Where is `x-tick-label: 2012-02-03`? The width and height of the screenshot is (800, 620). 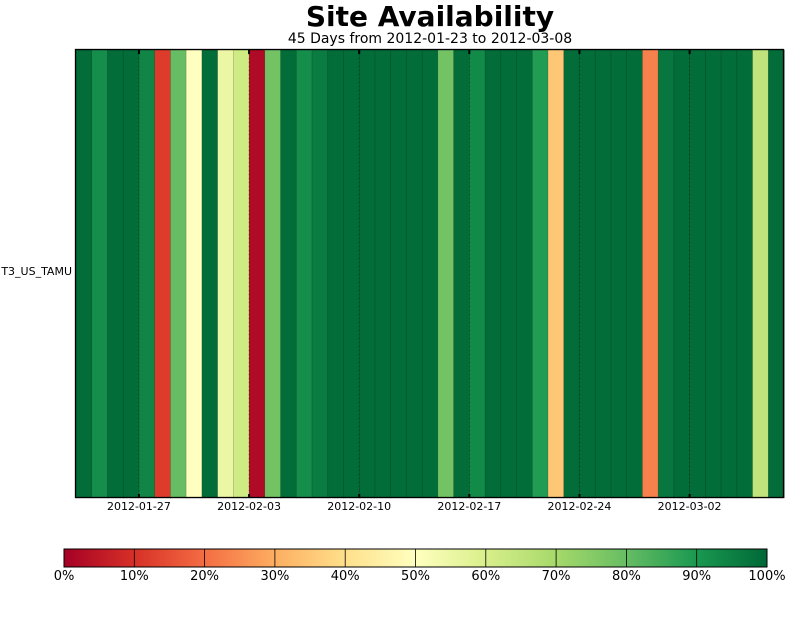 x-tick-label: 2012-02-03 is located at coordinates (249, 506).